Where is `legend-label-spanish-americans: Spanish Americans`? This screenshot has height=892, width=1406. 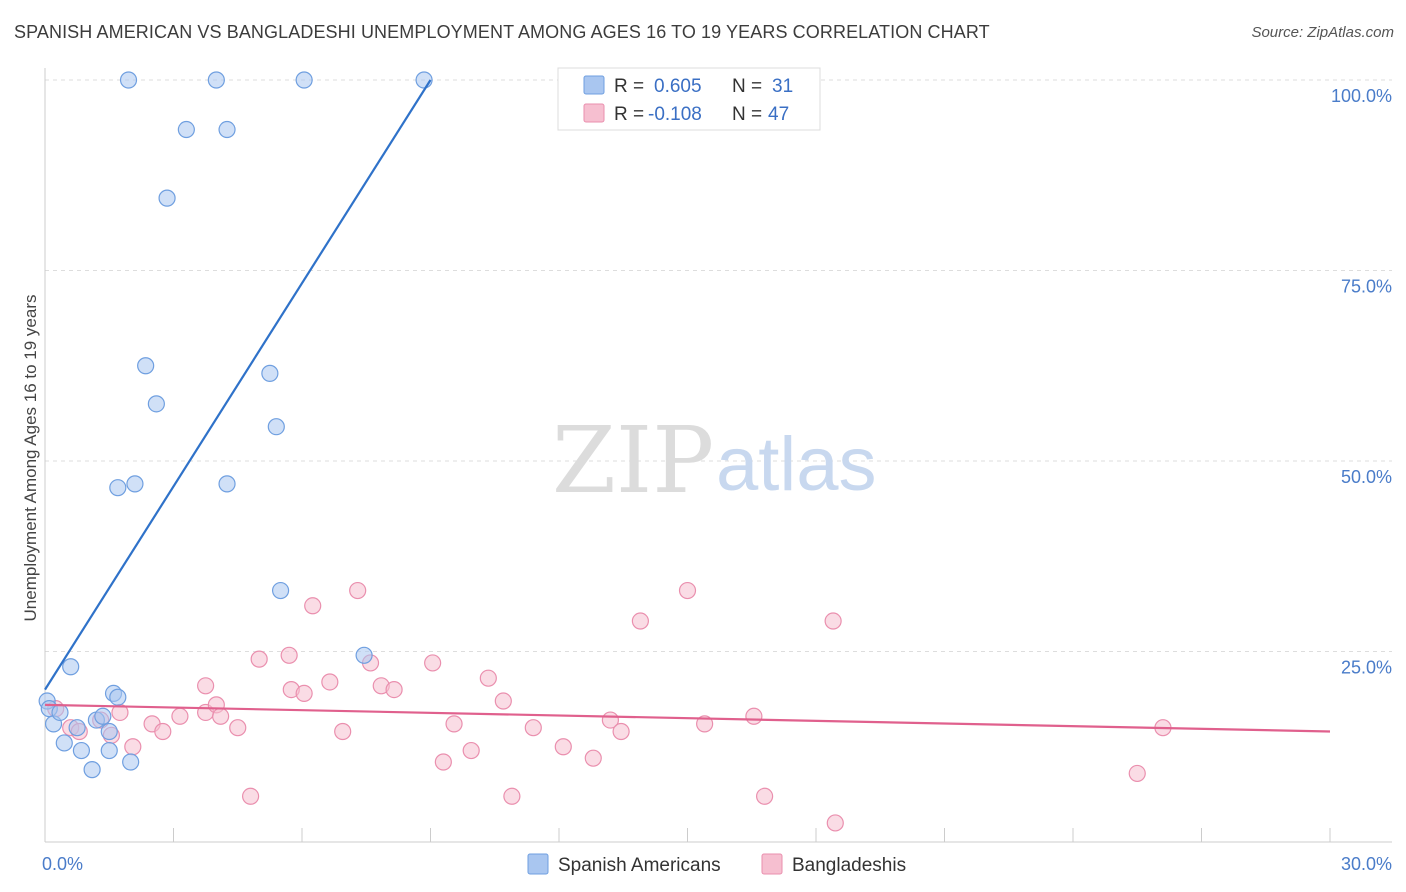
legend-label-spanish-americans: Spanish Americans is located at coordinates (639, 865).